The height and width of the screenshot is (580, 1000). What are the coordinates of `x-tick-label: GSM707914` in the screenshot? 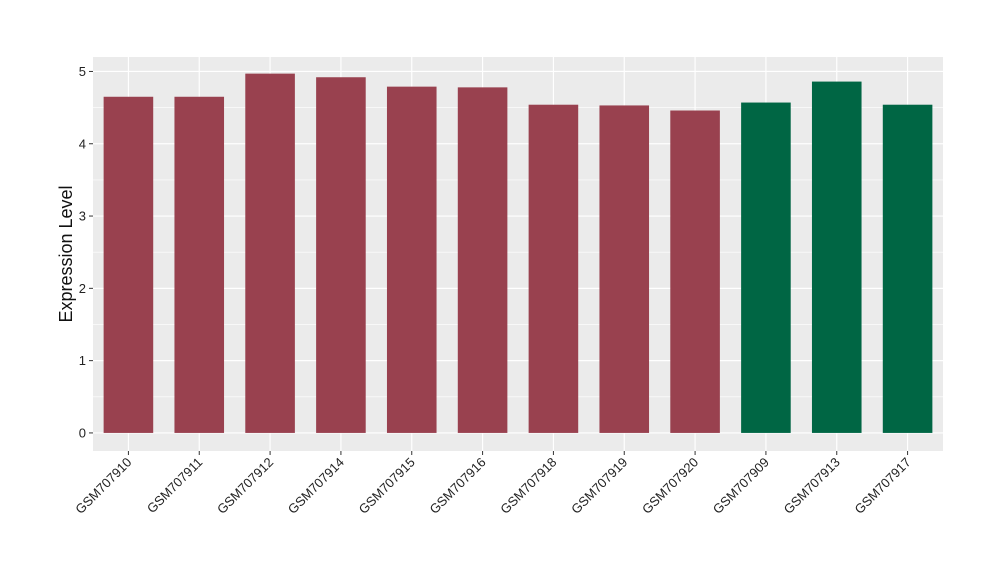 It's located at (316, 486).